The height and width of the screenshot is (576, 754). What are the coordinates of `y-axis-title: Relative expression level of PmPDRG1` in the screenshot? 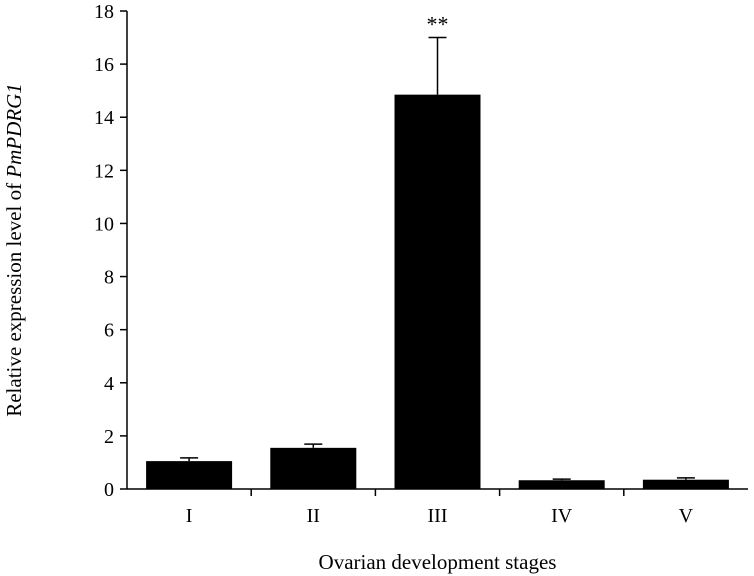 It's located at (14, 250).